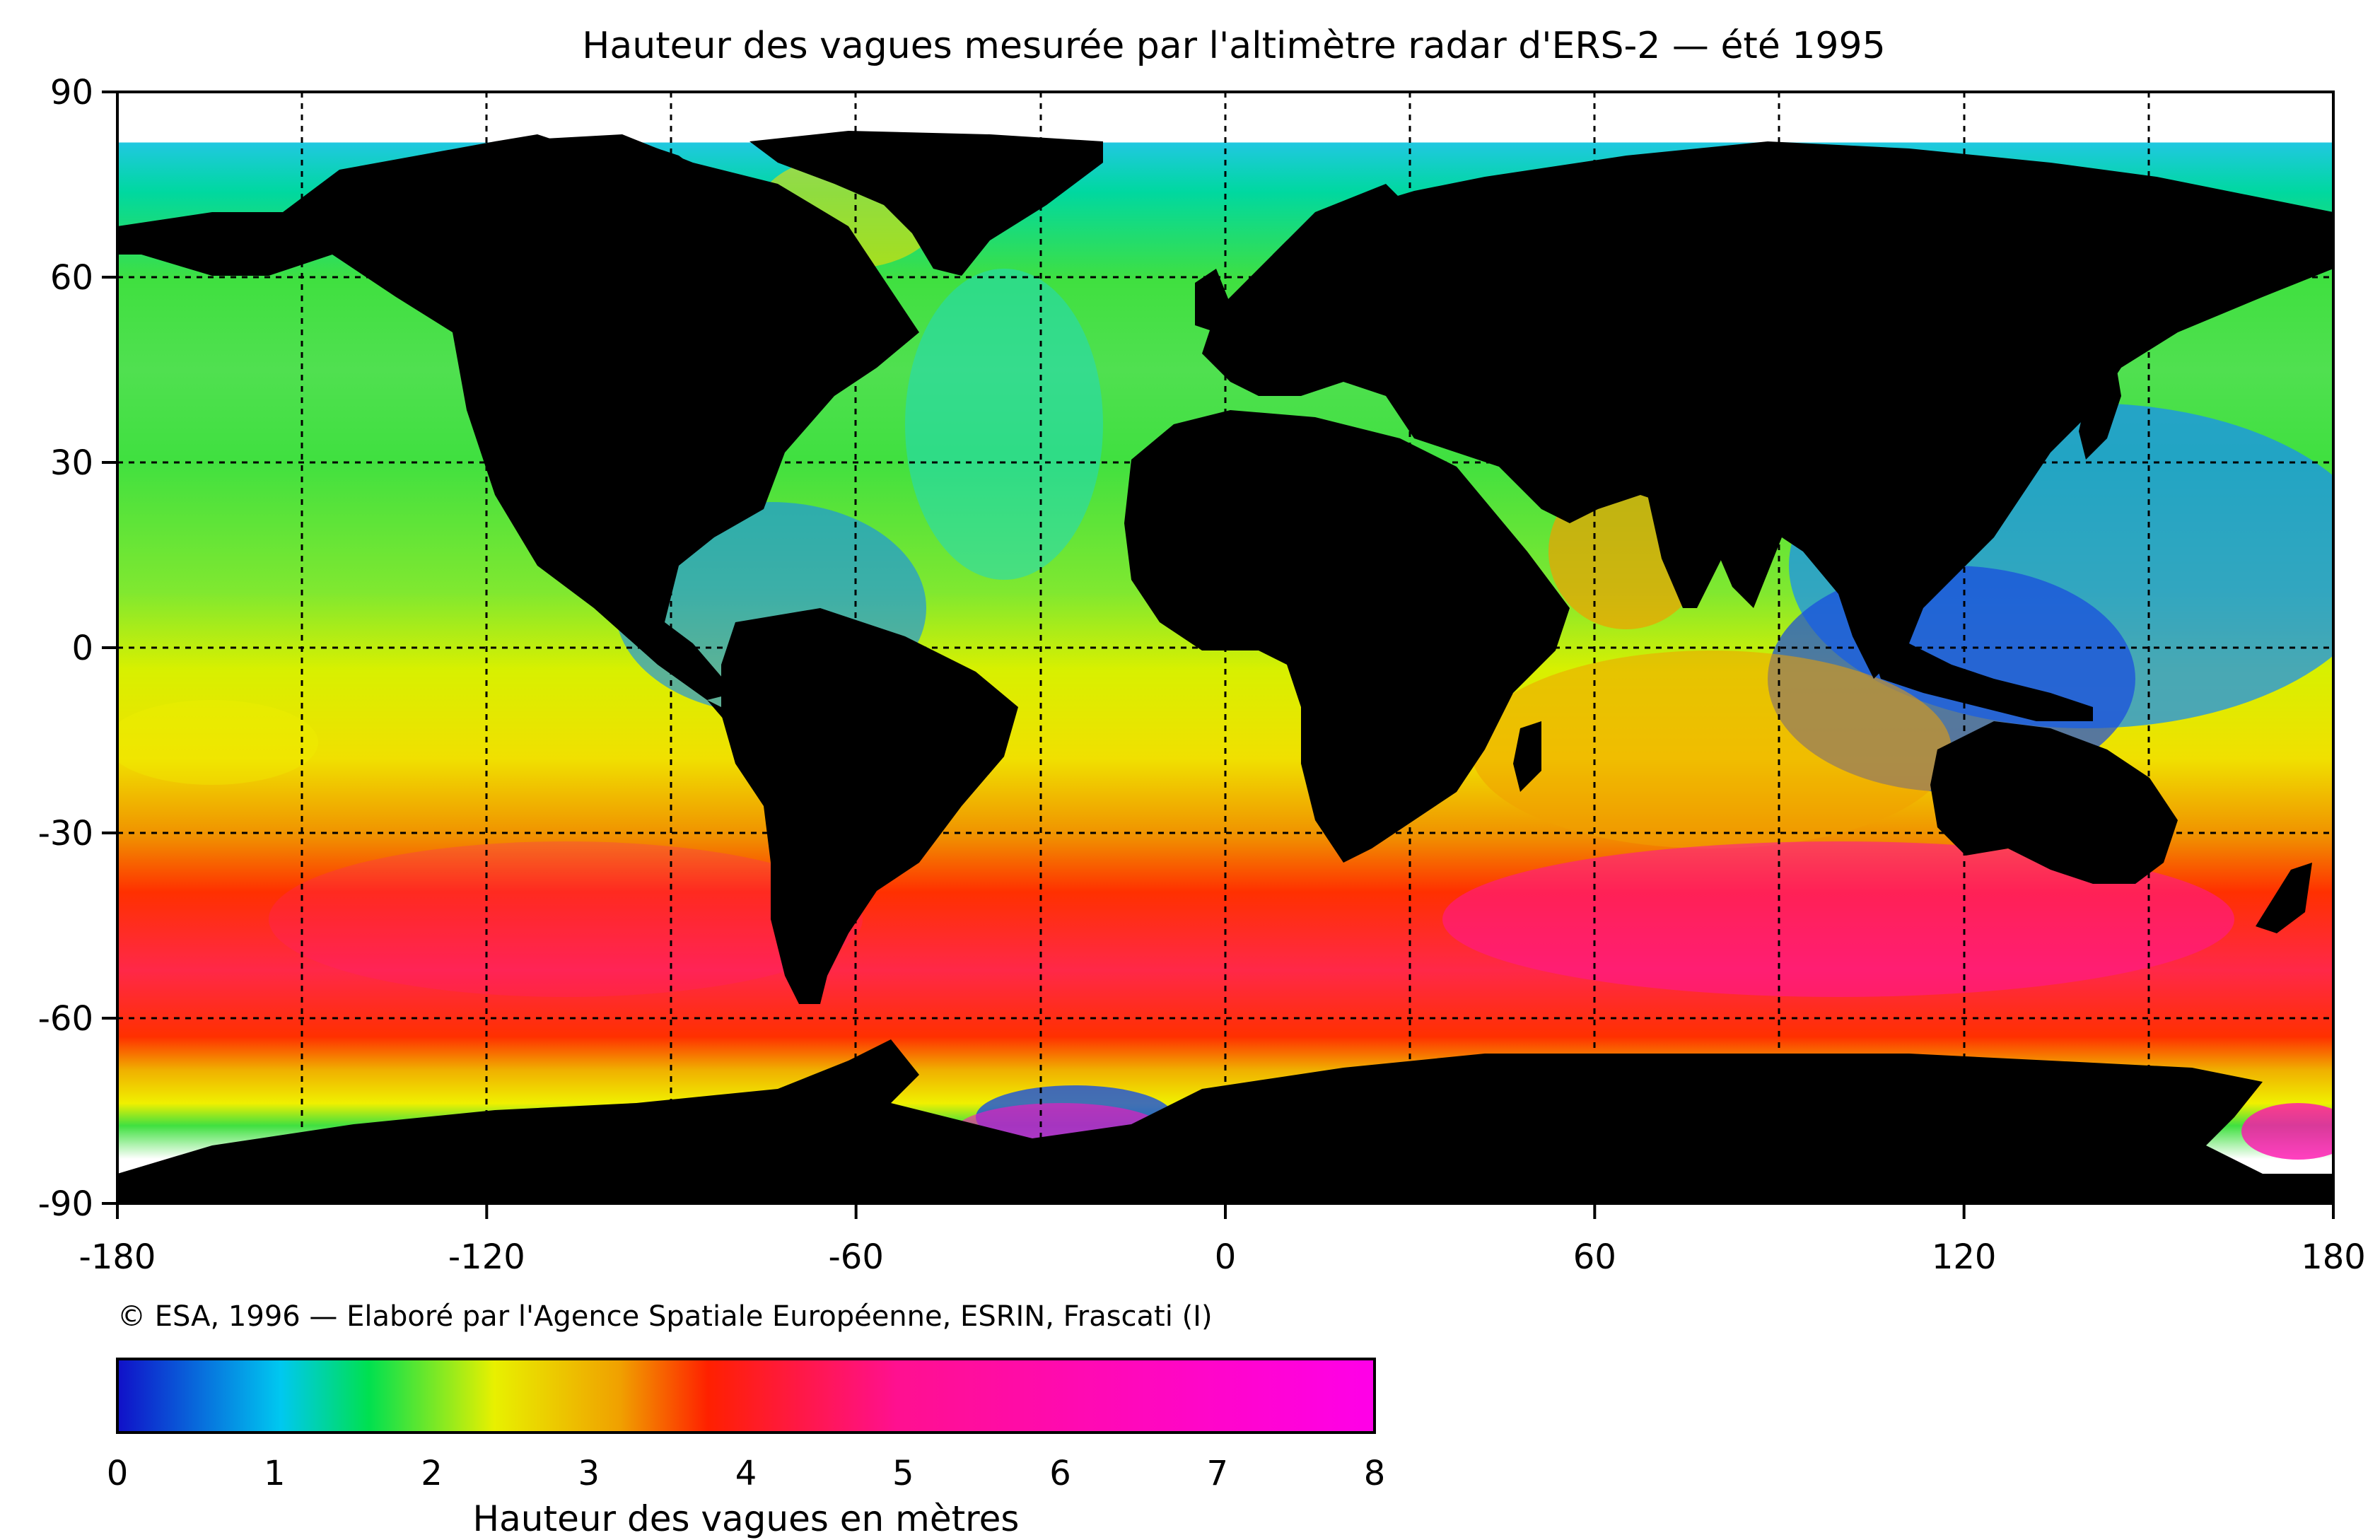 The image size is (2380, 1540). Describe the element at coordinates (1212, 301) in the screenshot. I see `great-britain-landmass` at that location.